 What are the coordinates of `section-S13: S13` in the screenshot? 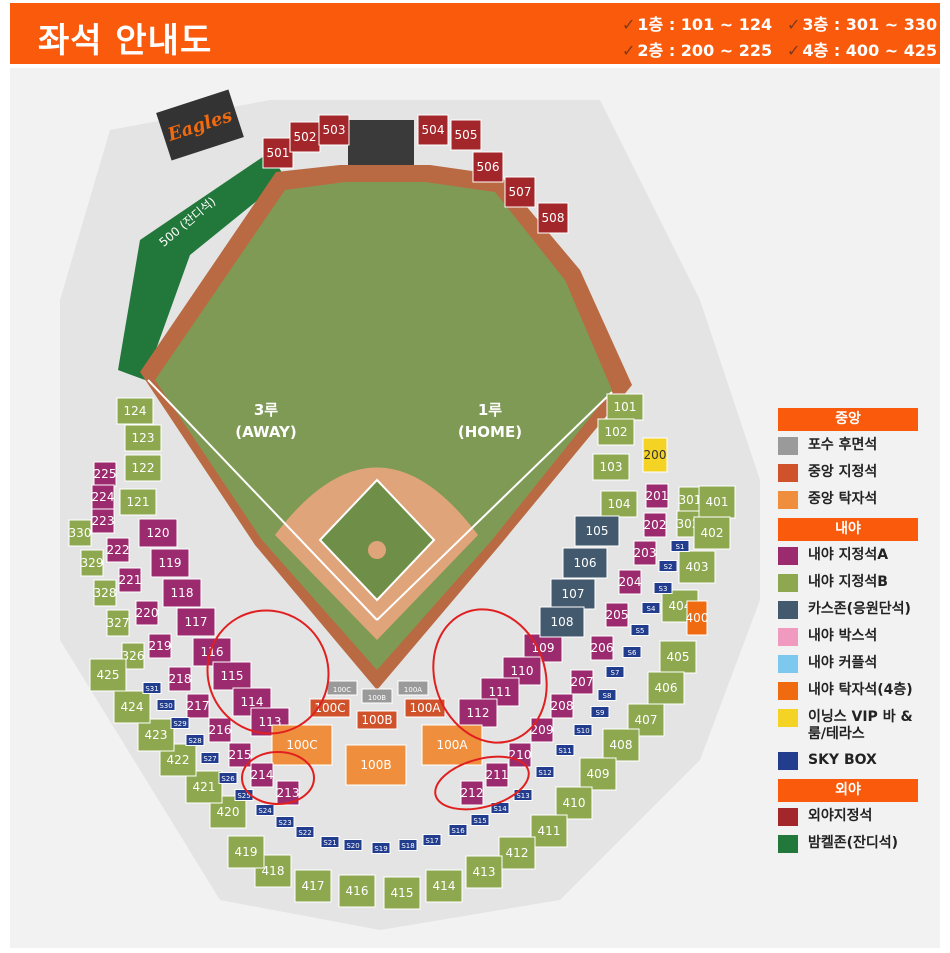 It's located at (523, 795).